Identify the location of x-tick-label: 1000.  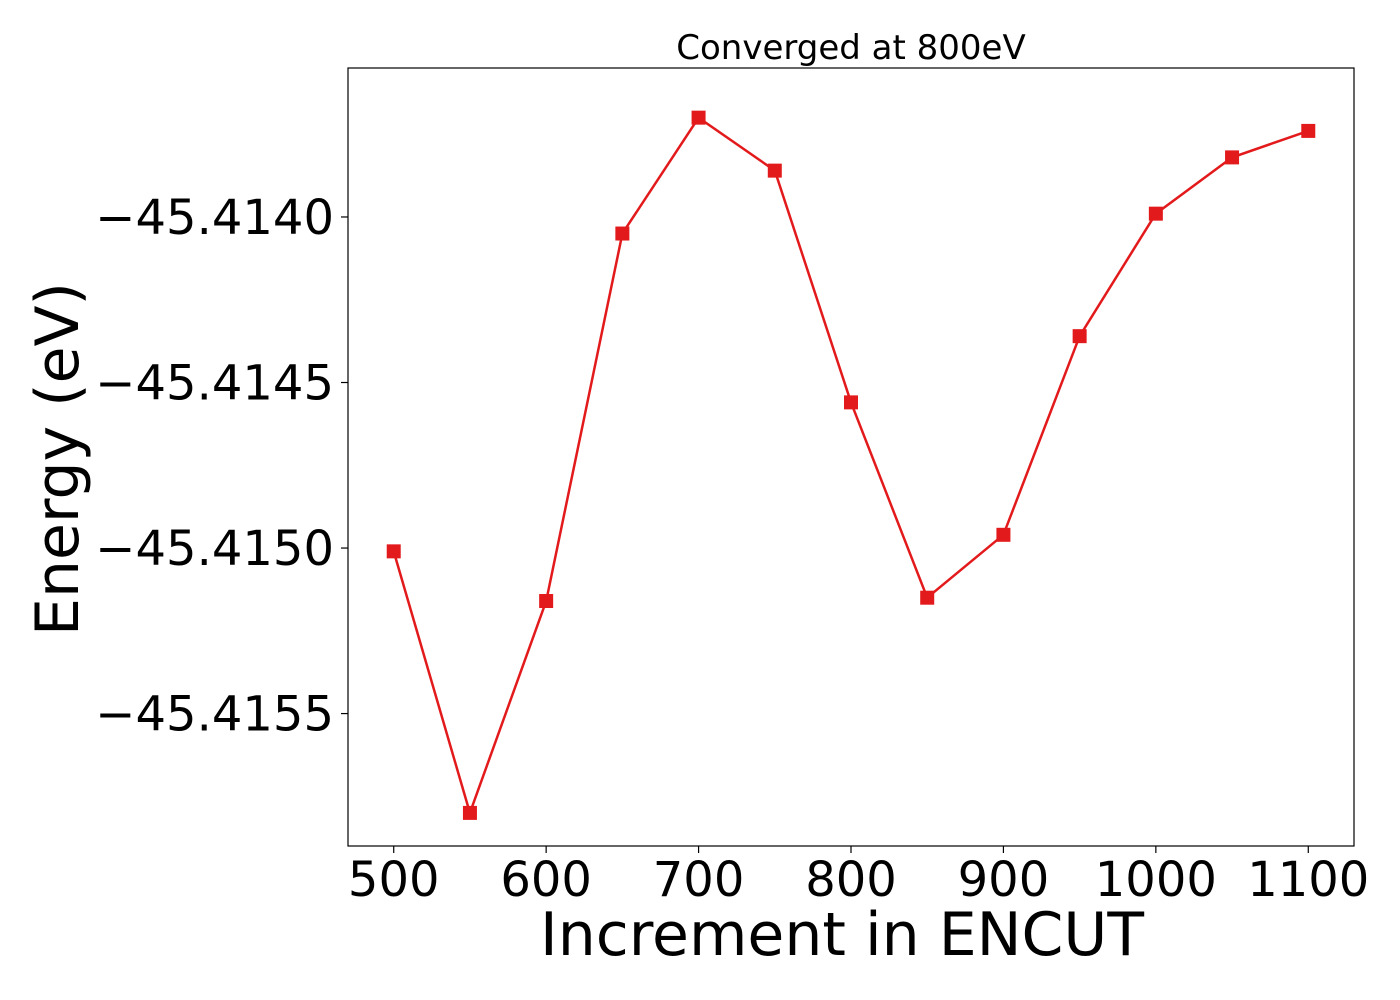
(1156, 880).